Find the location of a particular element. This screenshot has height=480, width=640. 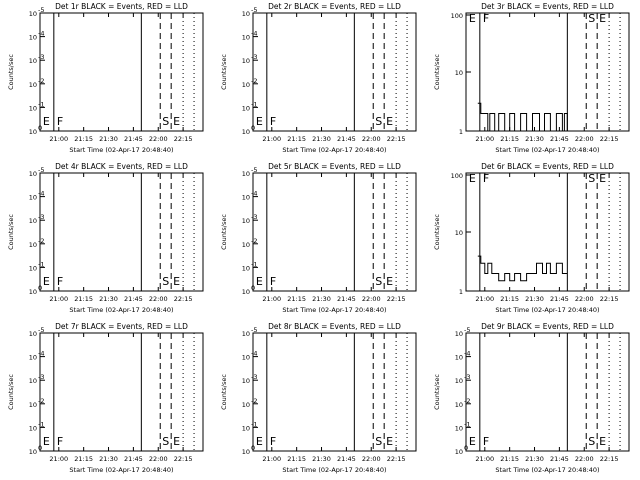

panel-title: Det 6r BLACK = Events, RED = LLD is located at coordinates (547, 166).